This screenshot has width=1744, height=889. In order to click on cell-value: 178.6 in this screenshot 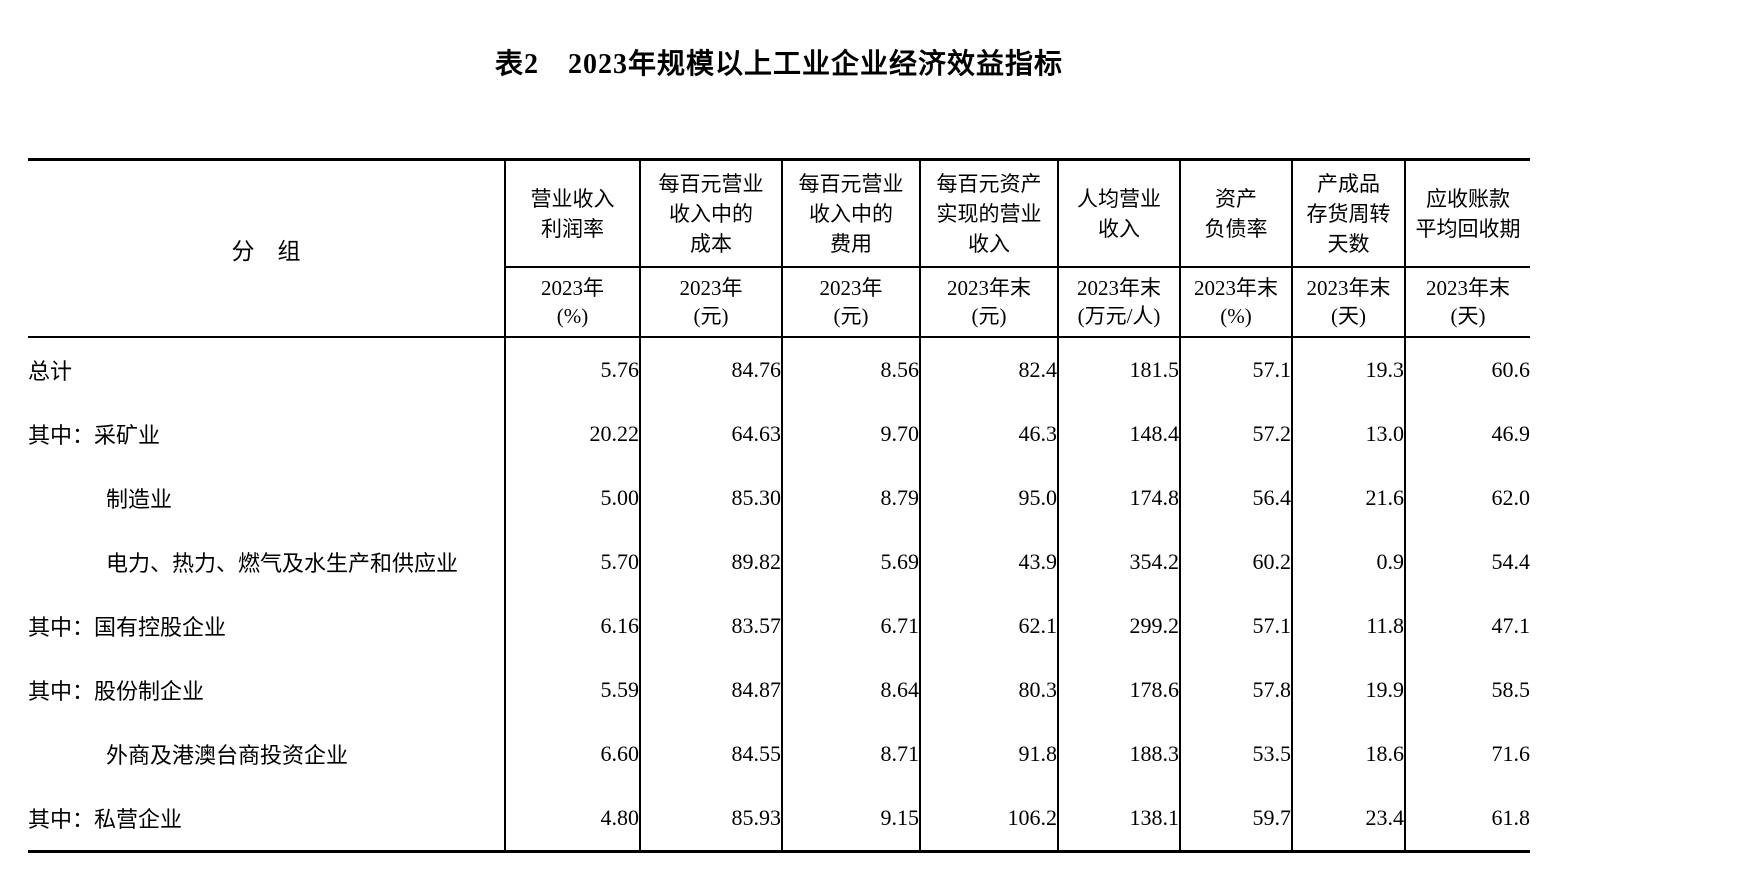, I will do `click(1118, 690)`.